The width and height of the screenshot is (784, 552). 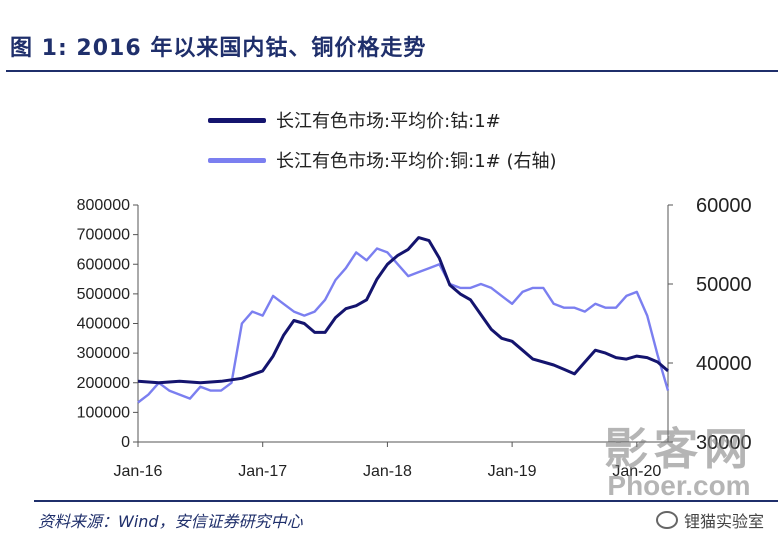 I want to click on figure-title: 图 1: 2016 年以来国内钴、铜价格走势, so click(x=218, y=48).